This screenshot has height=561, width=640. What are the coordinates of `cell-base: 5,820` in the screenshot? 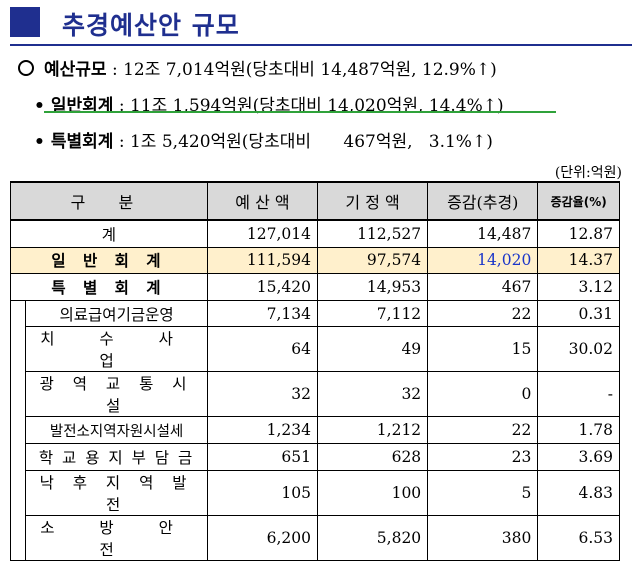 It's located at (373, 537).